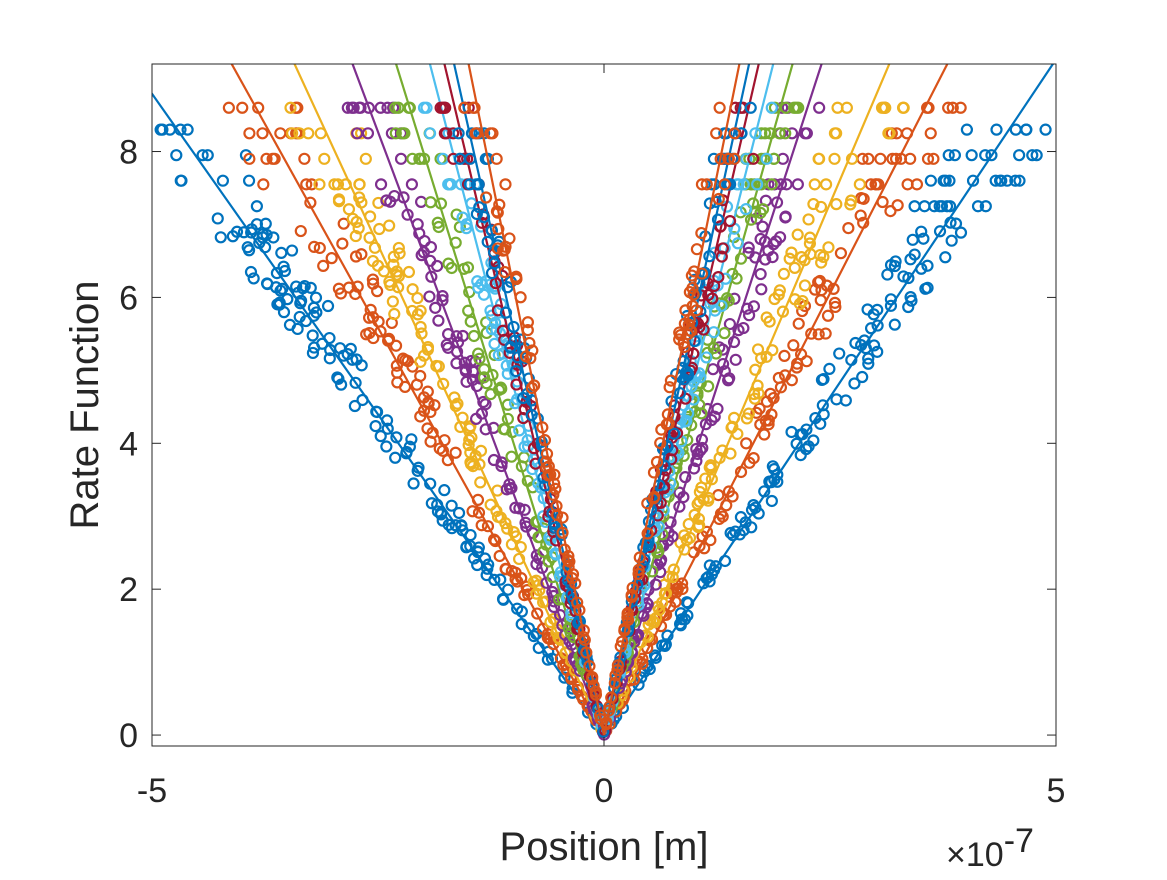  I want to click on x-tick-label: 0, so click(604, 791).